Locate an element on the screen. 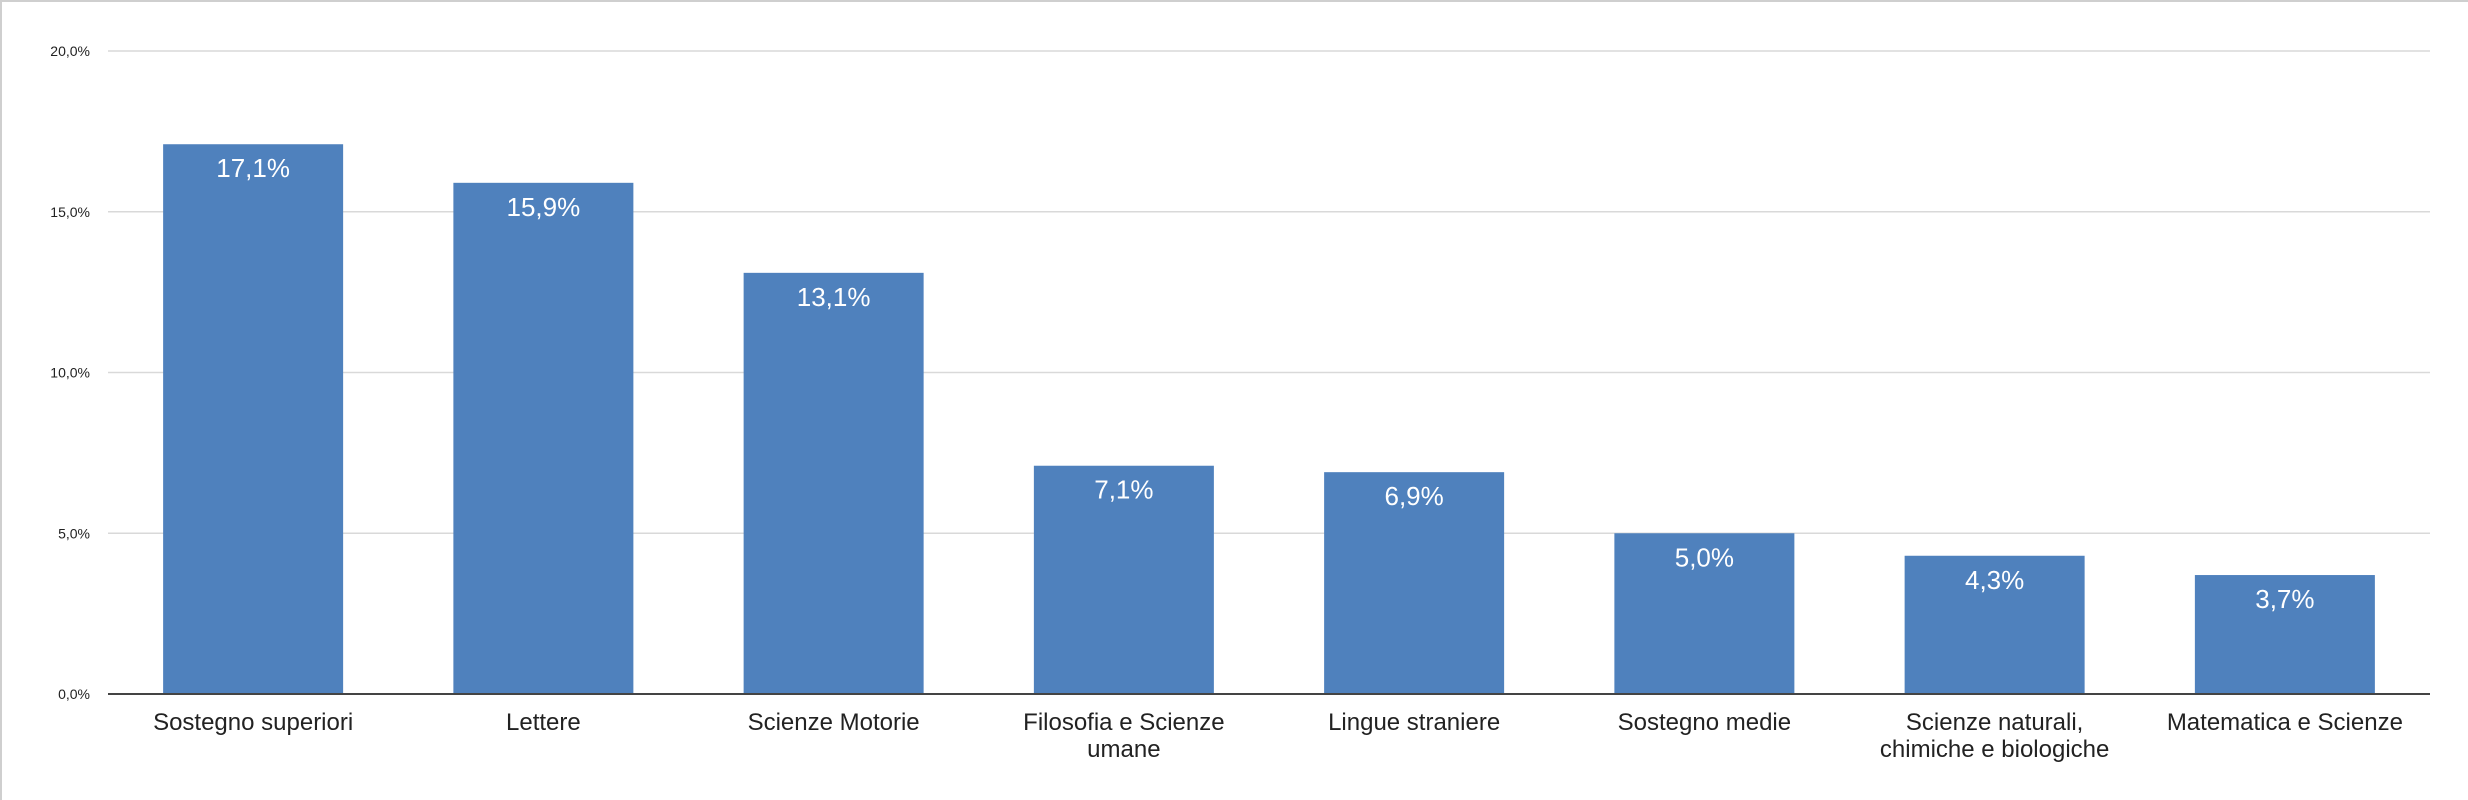 This screenshot has width=2468, height=800. y-axis-tick-labels: 0,0% 5,0% 10,0% 15,0% 20,0% is located at coordinates (70, 372).